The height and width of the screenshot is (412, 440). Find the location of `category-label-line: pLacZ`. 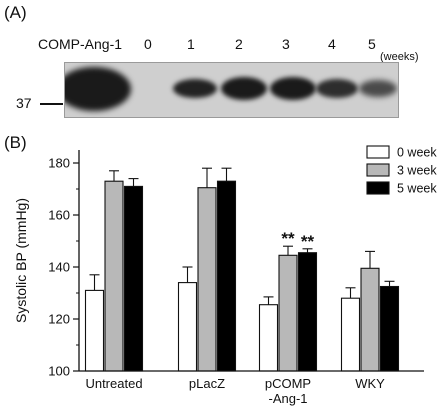

category-label-line: pLacZ is located at coordinates (207, 383).